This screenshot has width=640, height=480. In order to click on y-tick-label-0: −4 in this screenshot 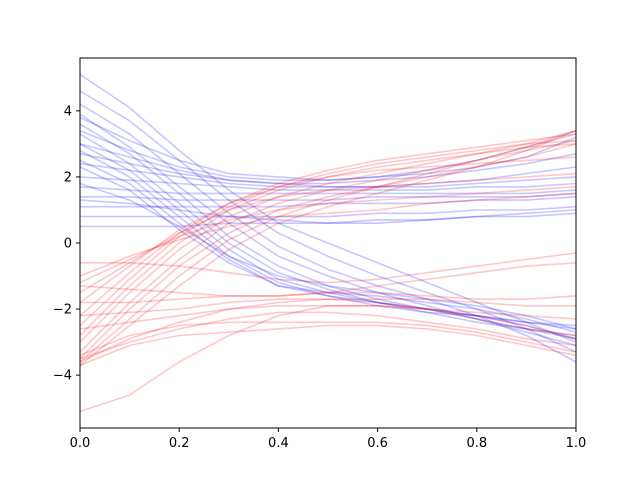, I will do `click(62, 376)`.